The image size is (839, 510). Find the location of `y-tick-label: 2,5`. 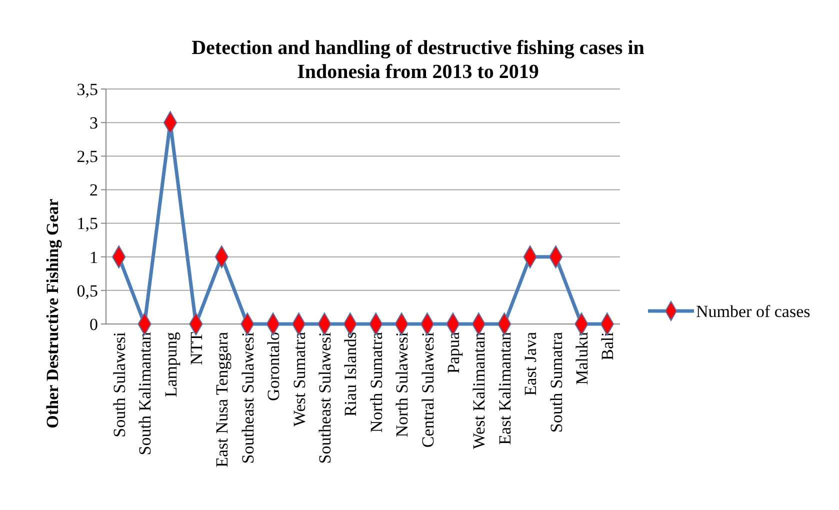

y-tick-label: 2,5 is located at coordinates (87, 156).